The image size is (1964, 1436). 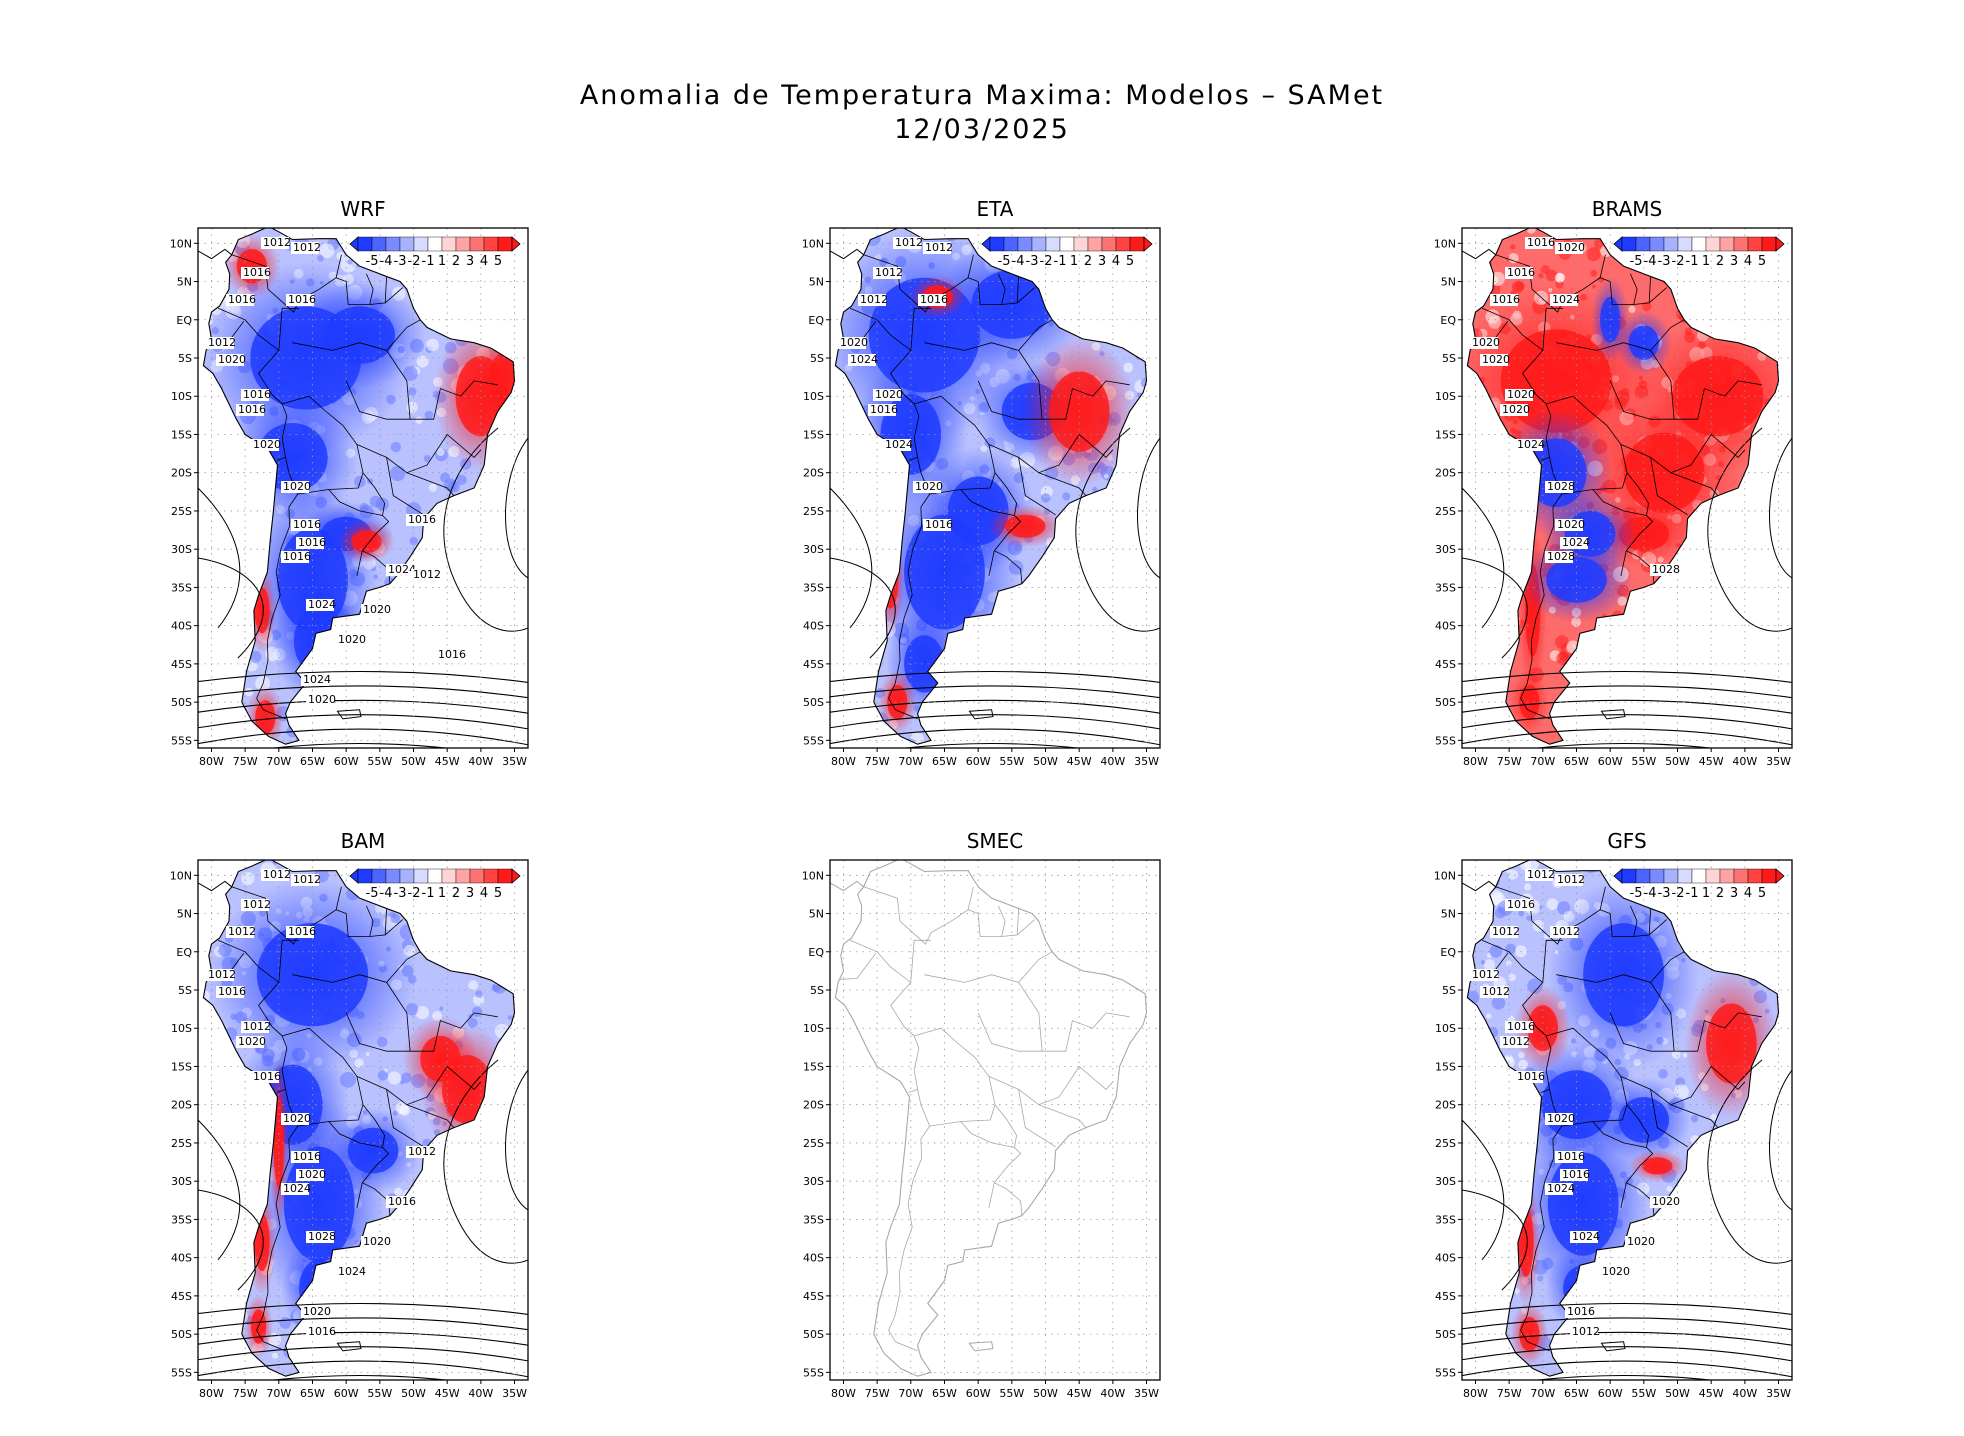 What do you see at coordinates (1657, 1166) in the screenshot?
I see `warm-anomaly-core` at bounding box center [1657, 1166].